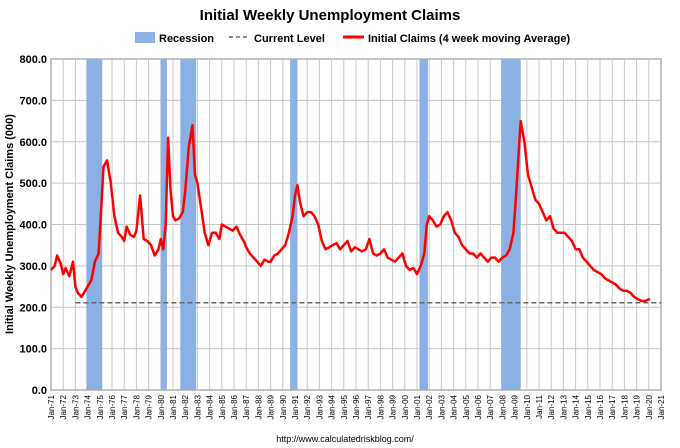 The width and height of the screenshot is (680, 448). I want to click on y-tick-label: 800.0, so click(33, 60).